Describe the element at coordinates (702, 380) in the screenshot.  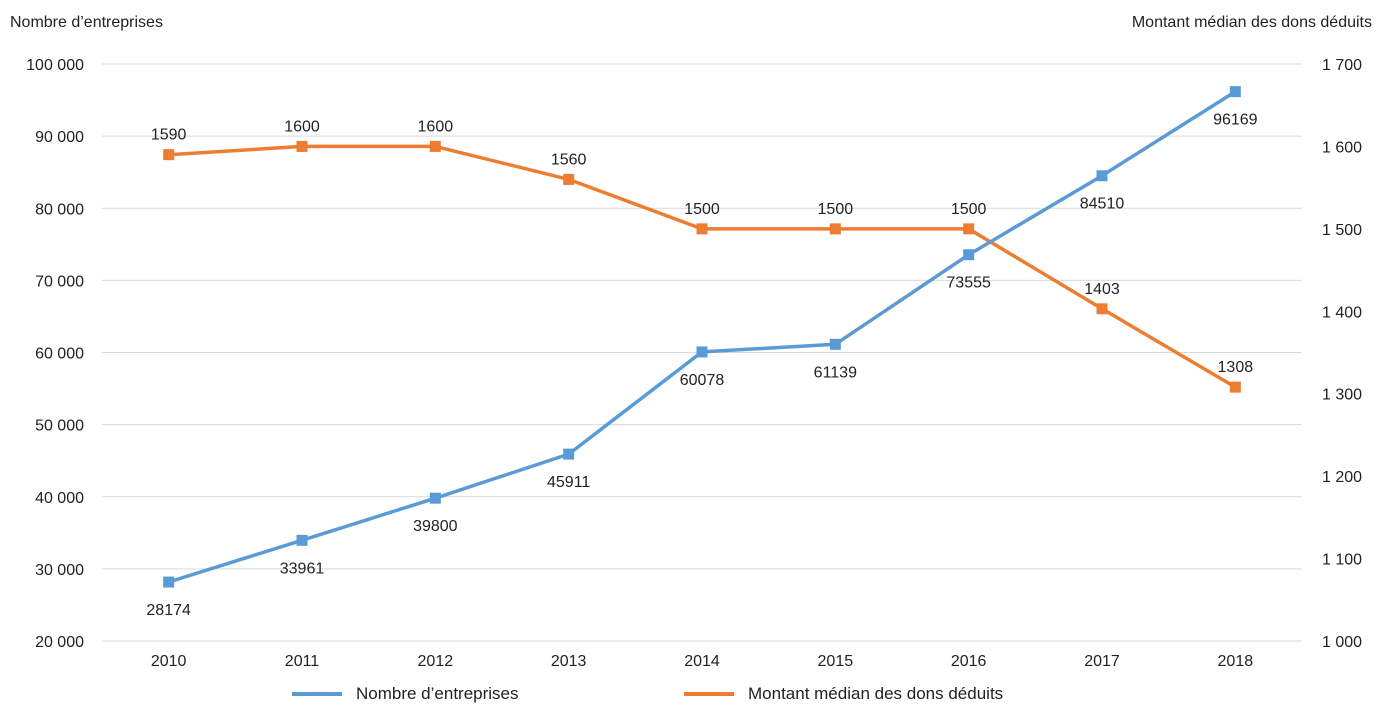
I see `data-label: 60078` at that location.